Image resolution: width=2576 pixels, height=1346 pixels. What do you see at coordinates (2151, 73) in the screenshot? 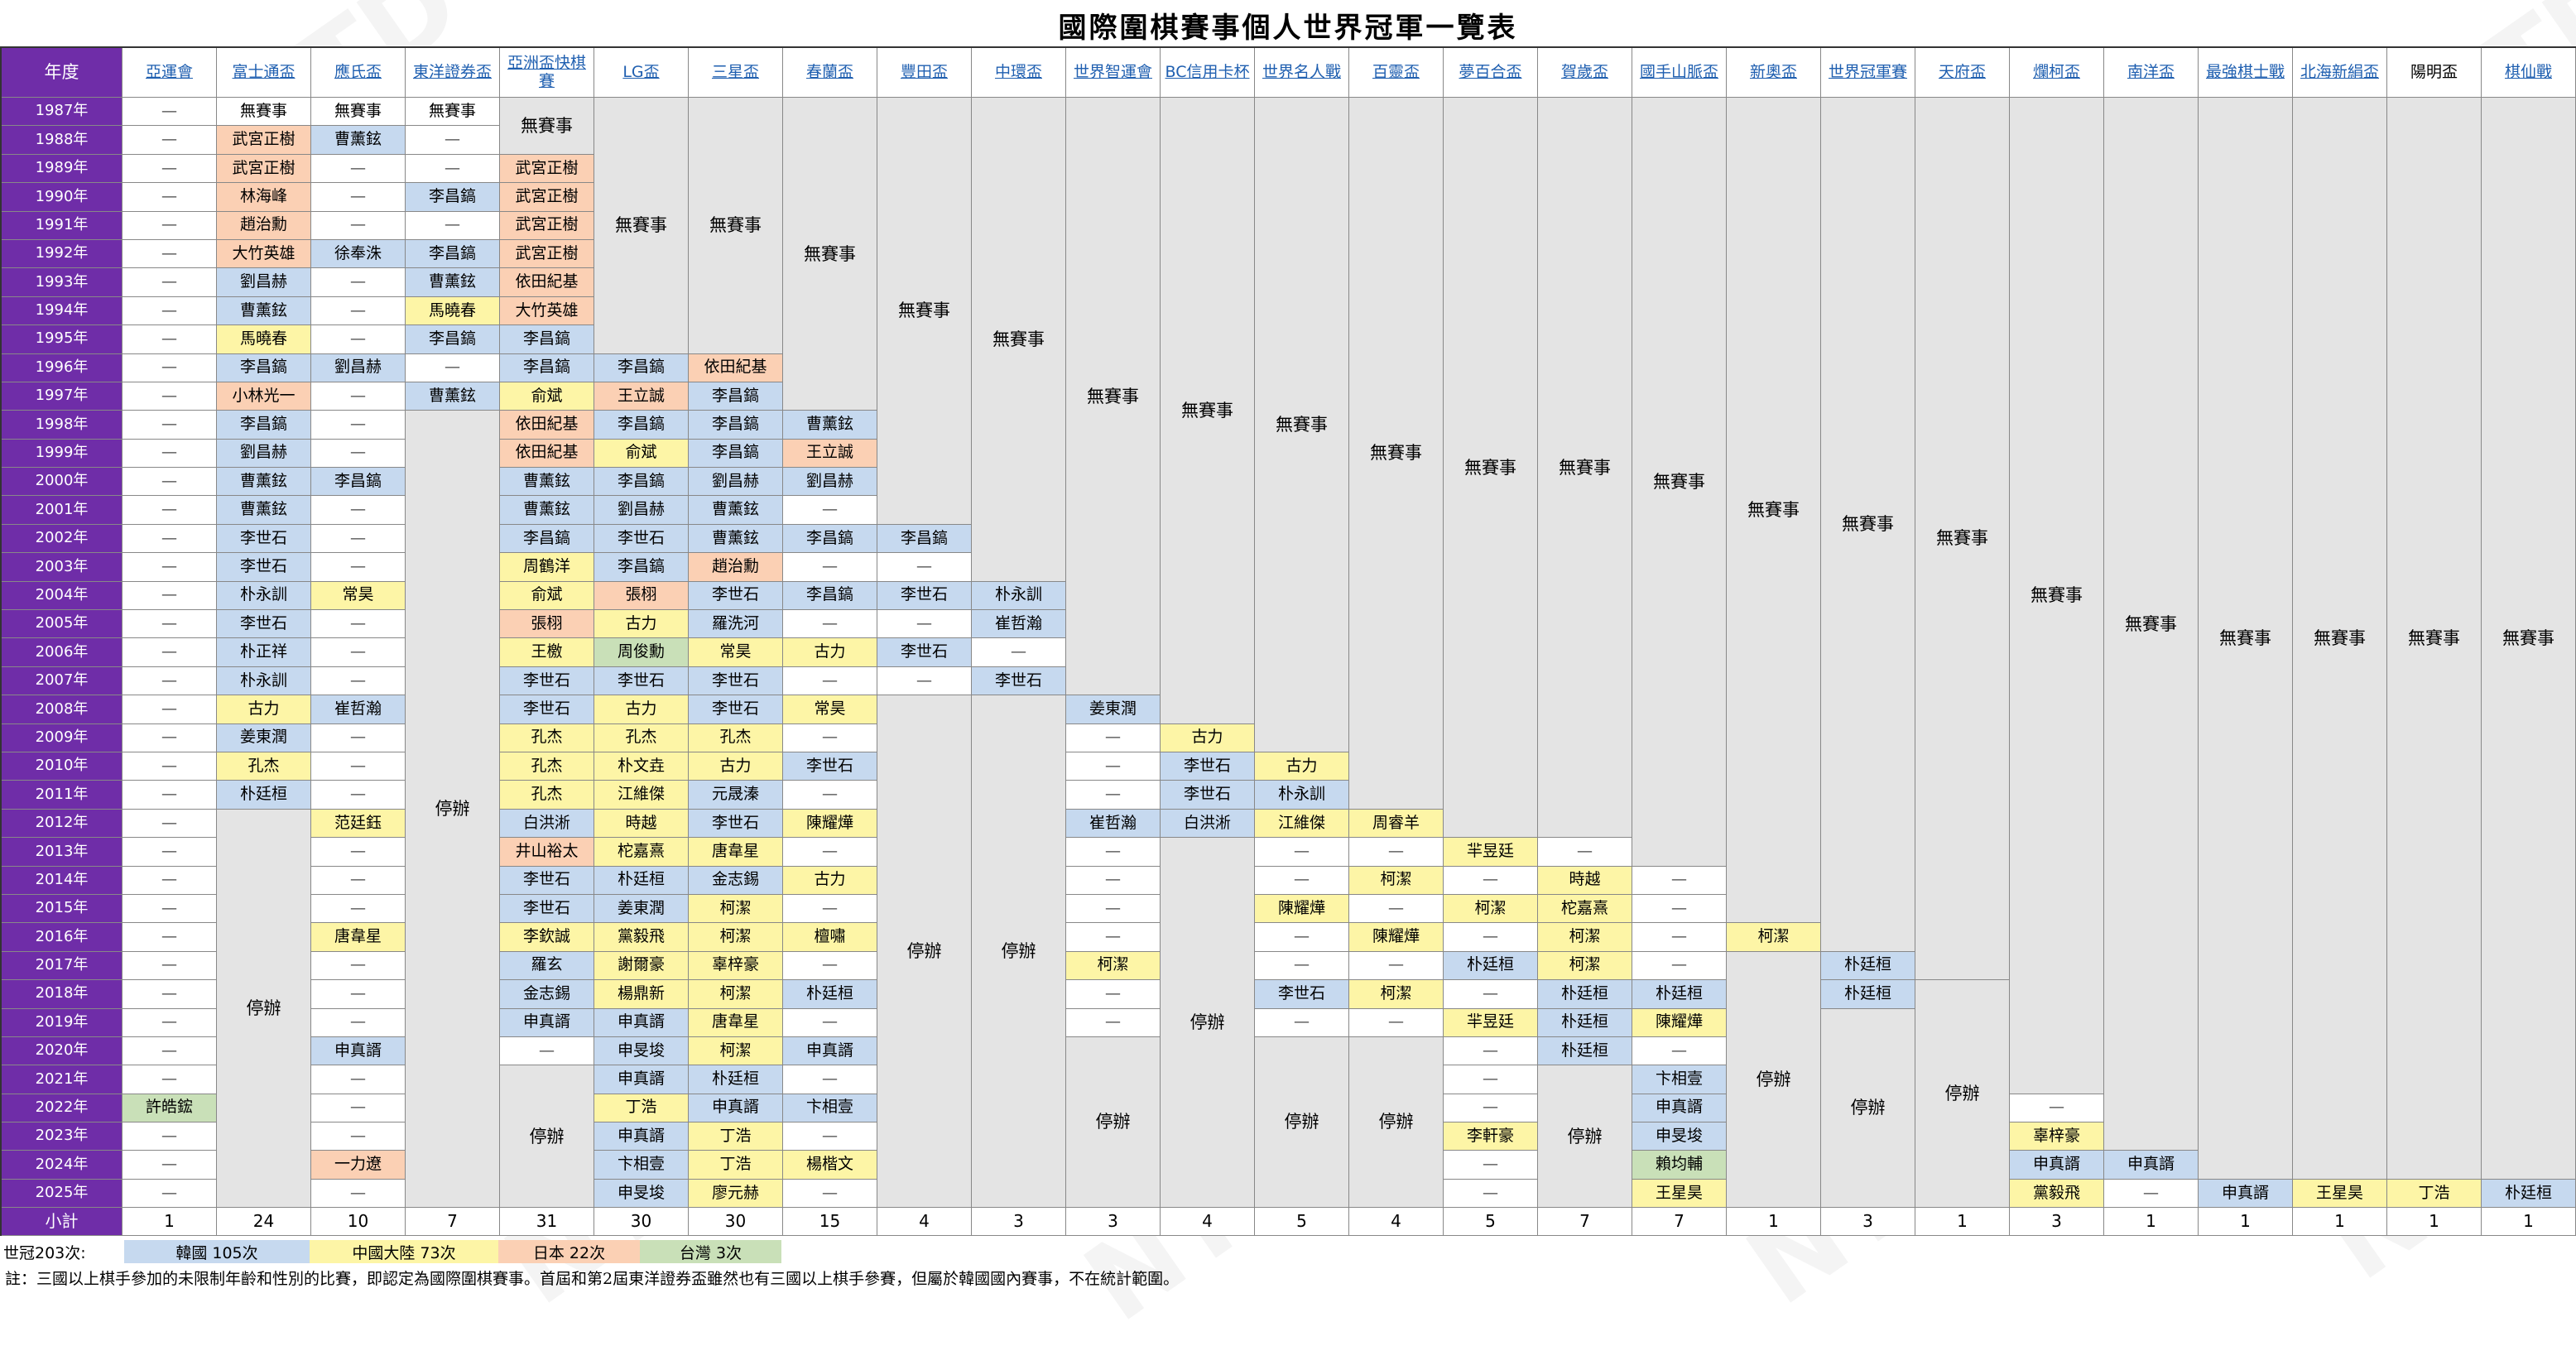
I see `column-header-21: 南洋盃` at bounding box center [2151, 73].